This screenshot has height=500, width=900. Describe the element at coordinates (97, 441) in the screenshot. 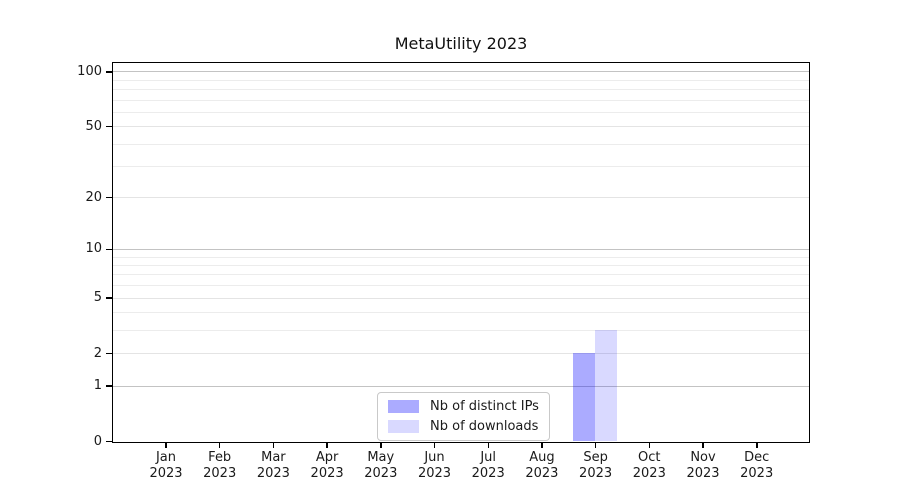

I see `y-tick-label-0: 0` at that location.